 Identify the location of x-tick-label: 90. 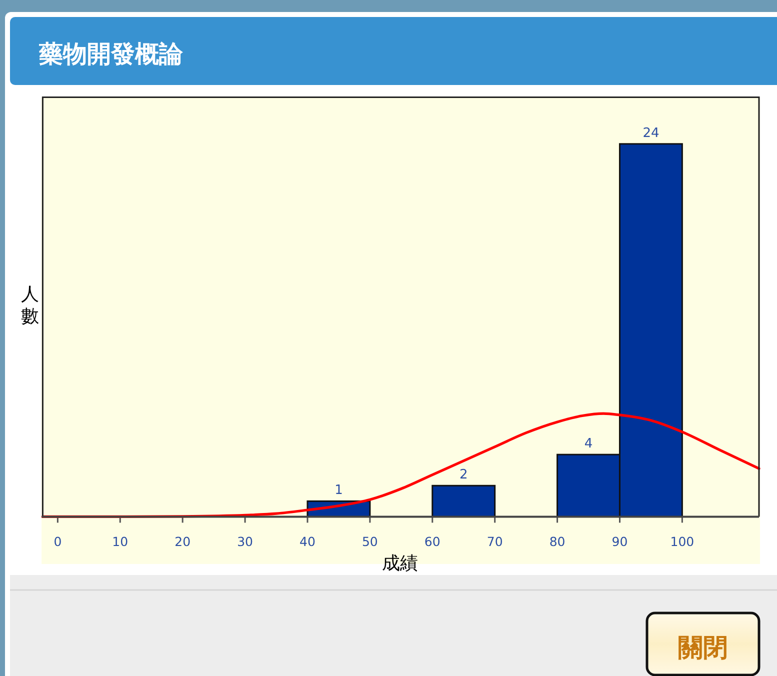
(620, 541).